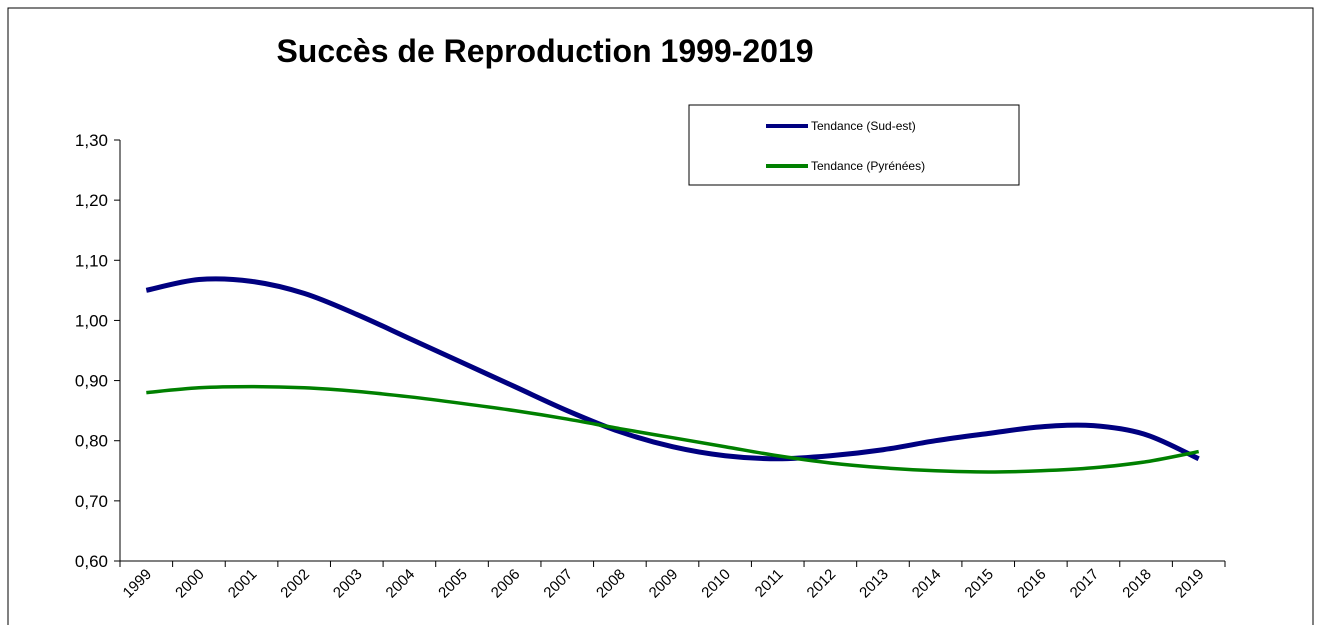  What do you see at coordinates (544, 51) in the screenshot?
I see `chart-title: Succès de Reproduction 1999-2019` at bounding box center [544, 51].